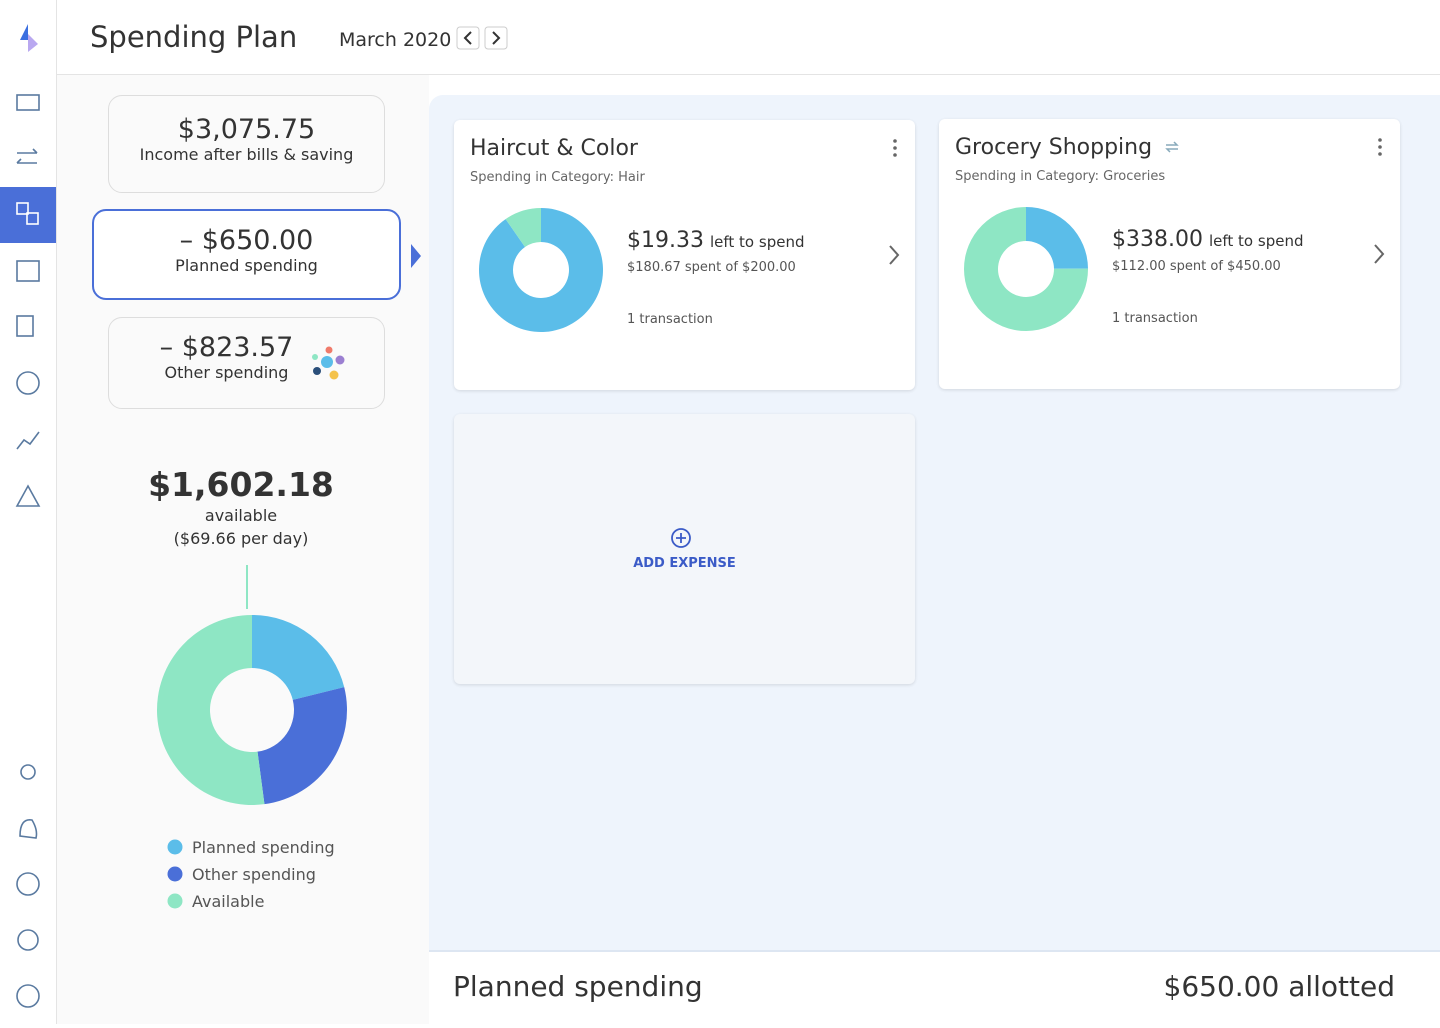  I want to click on dashboard-icon, so click(28, 102).